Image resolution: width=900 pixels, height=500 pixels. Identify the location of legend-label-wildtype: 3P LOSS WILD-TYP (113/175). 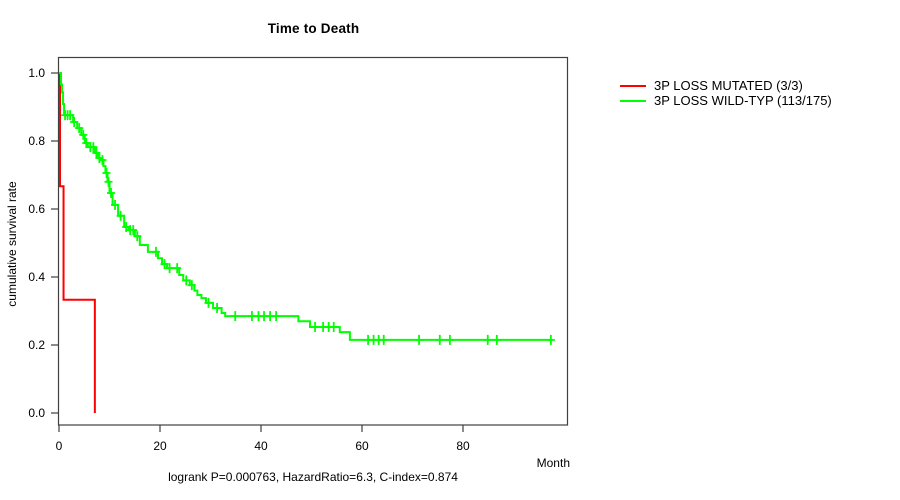
(743, 100).